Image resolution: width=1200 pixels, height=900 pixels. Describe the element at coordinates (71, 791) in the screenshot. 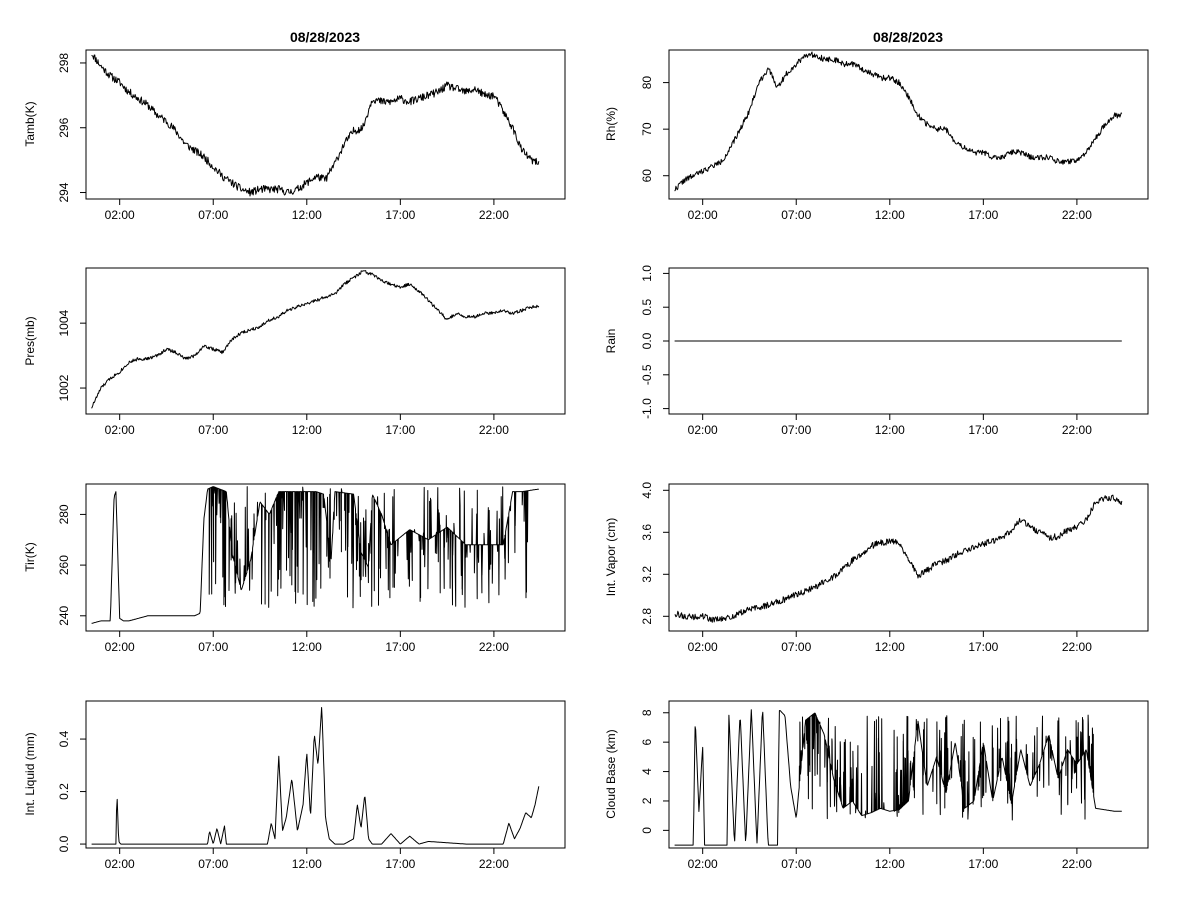

I see `y-axis: 0.0 0.2 0.4` at that location.